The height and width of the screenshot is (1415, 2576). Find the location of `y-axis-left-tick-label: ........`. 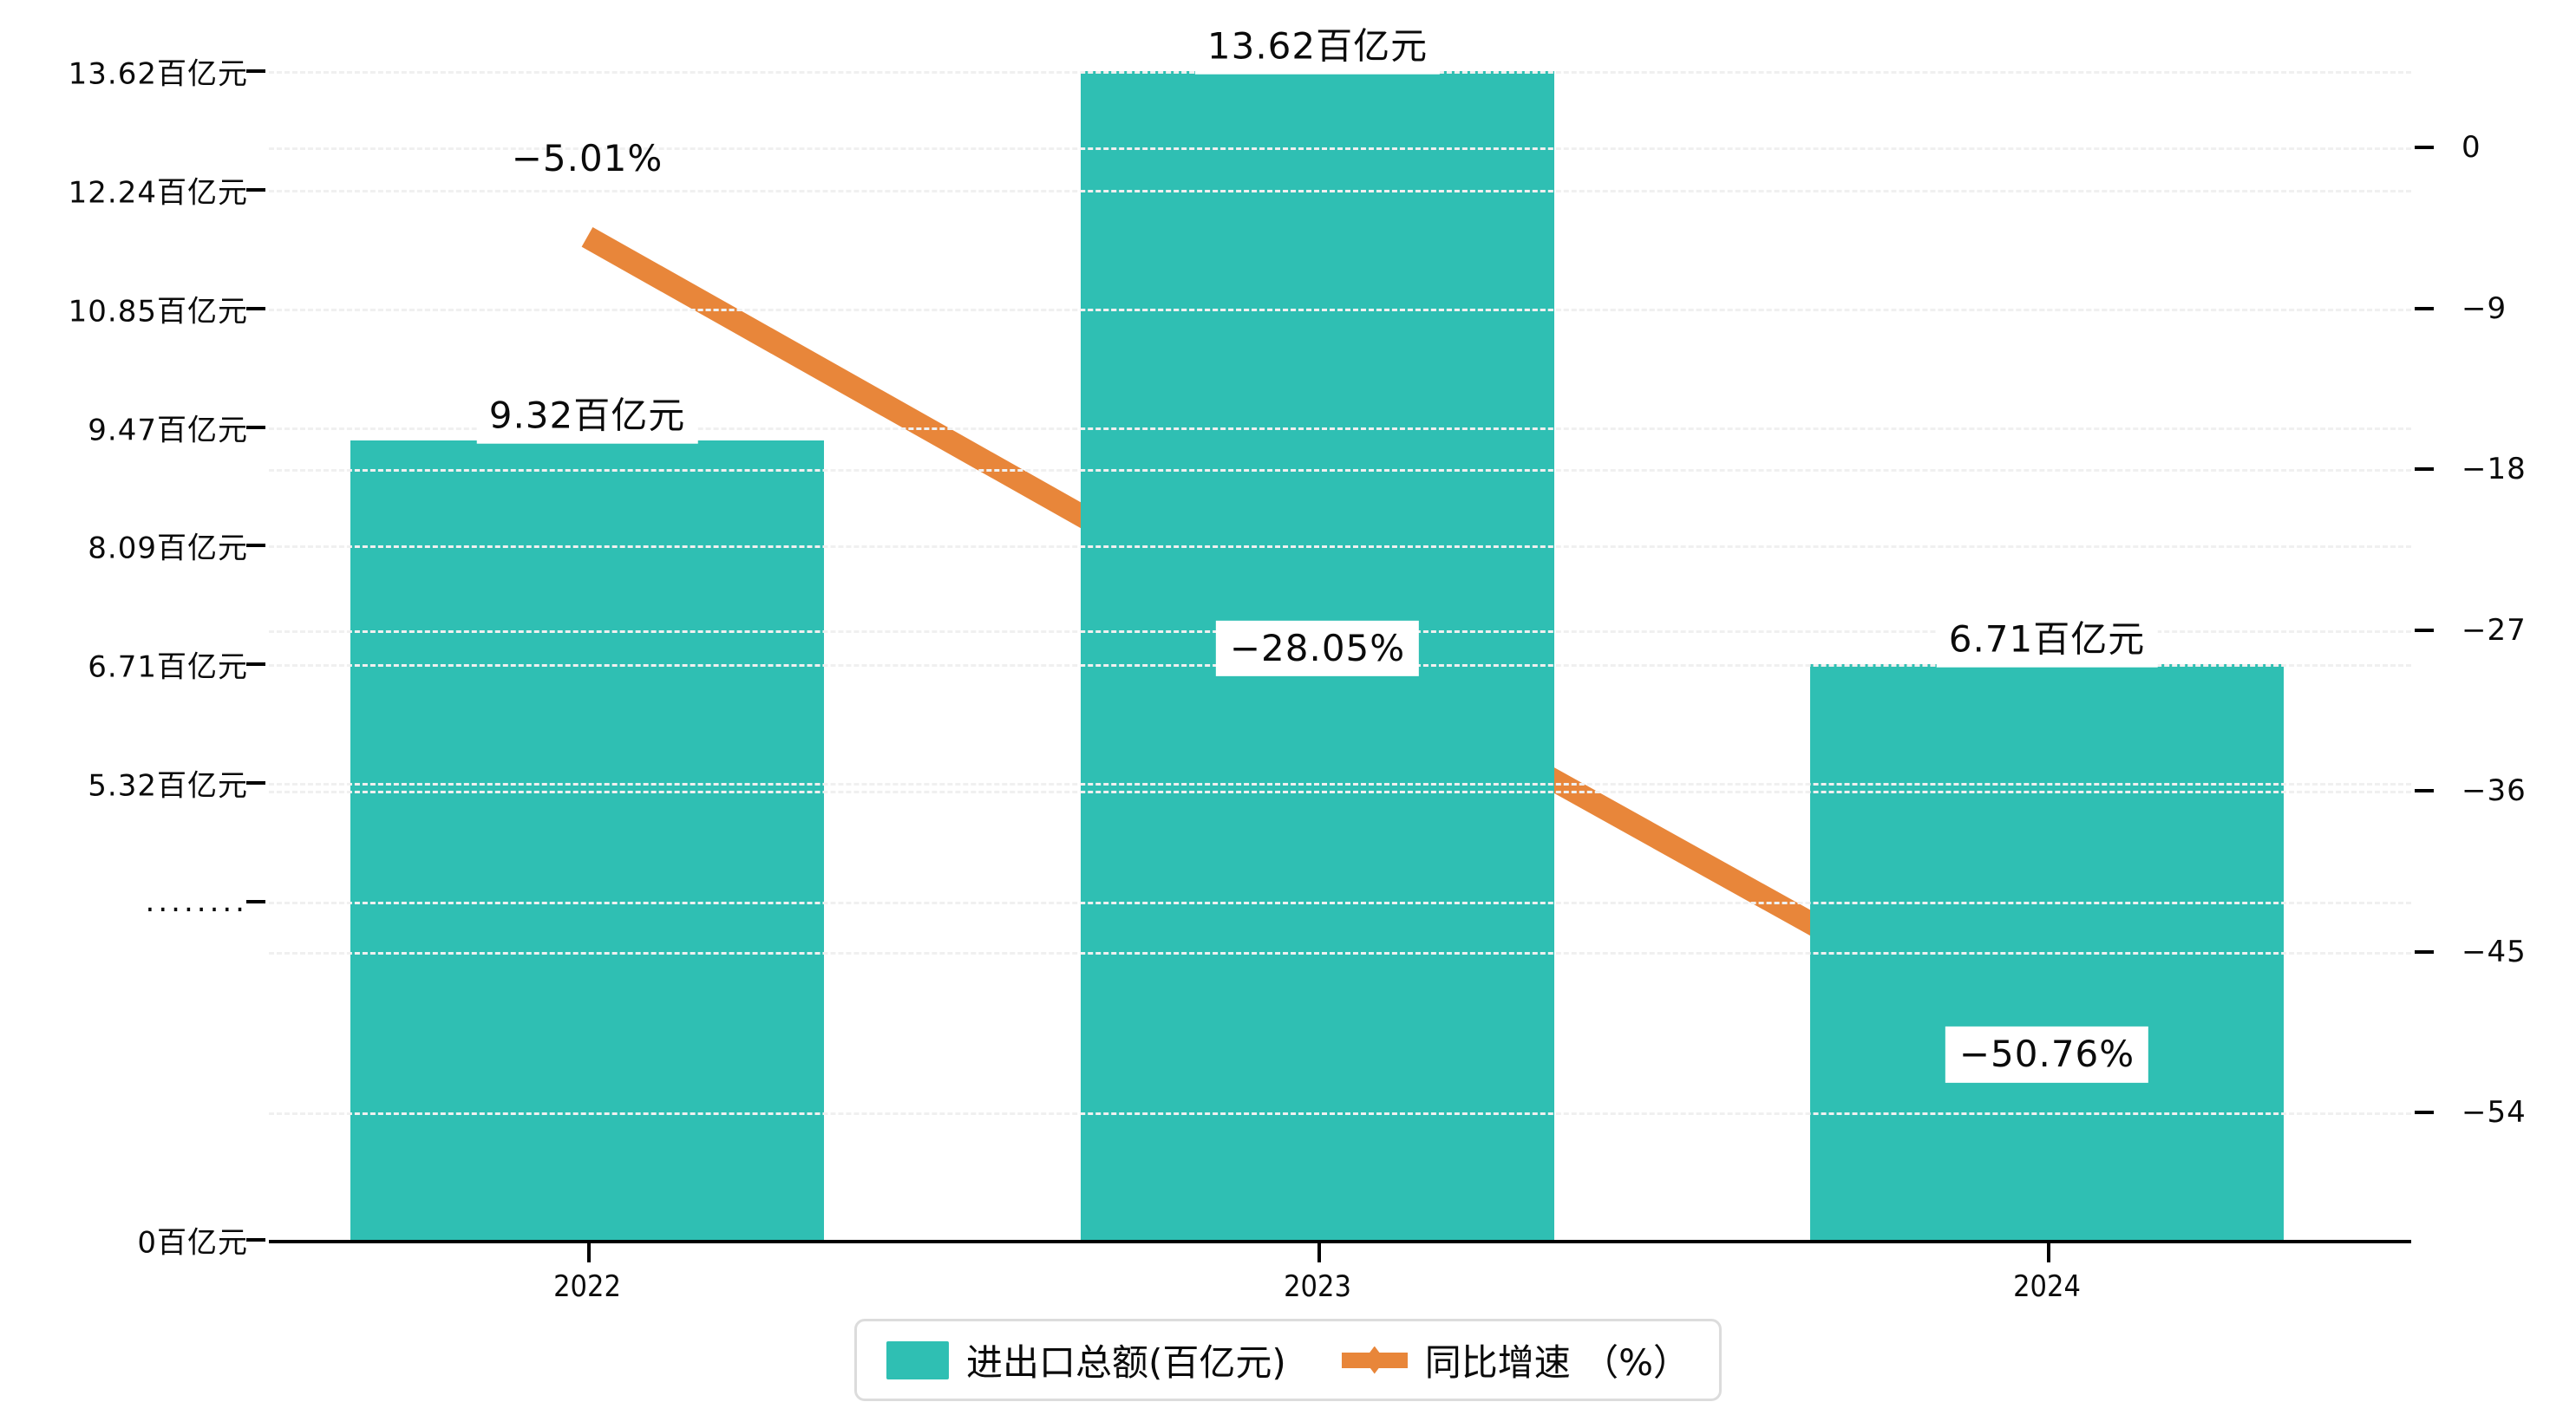

y-axis-left-tick-label: ........ is located at coordinates (196, 902).